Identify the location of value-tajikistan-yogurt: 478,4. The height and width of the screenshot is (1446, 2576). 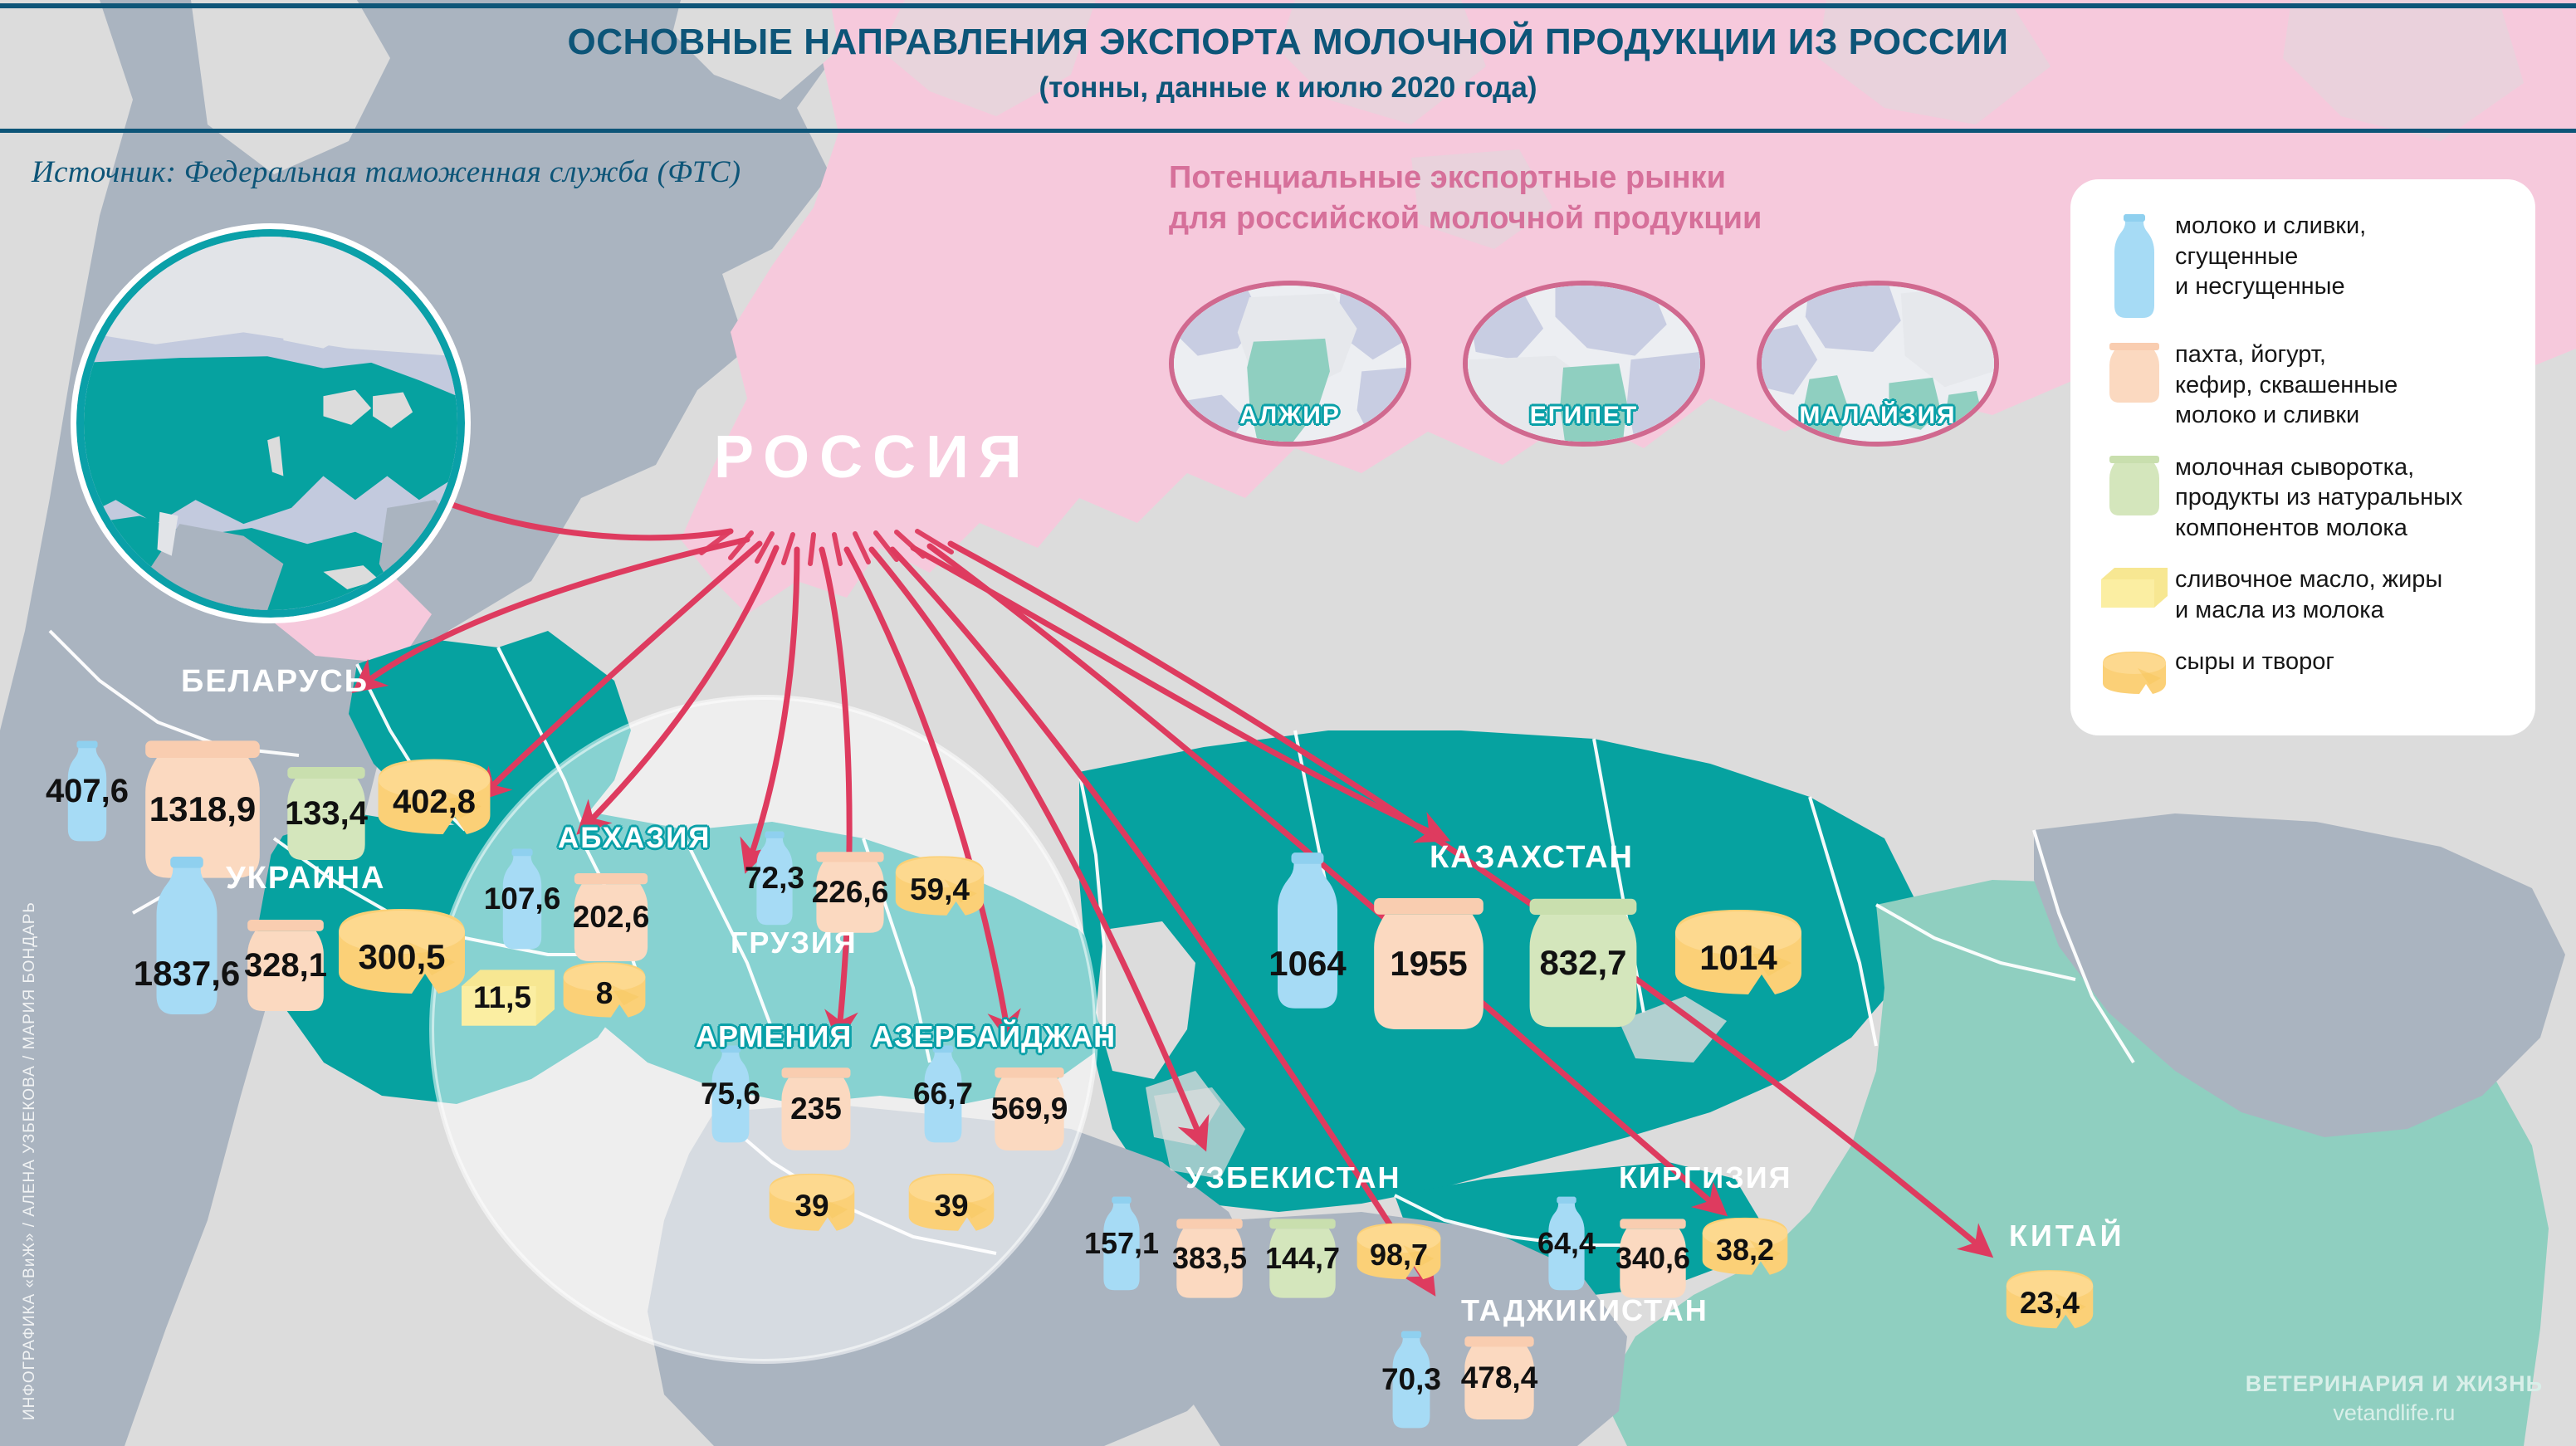
(1499, 1377).